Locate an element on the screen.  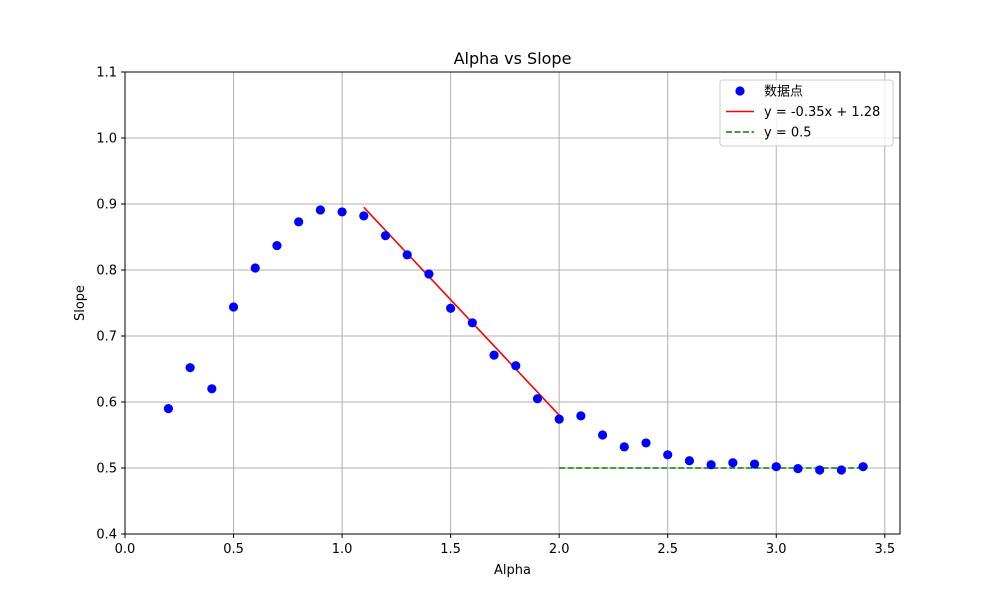
chart-title: Alpha vs Slope is located at coordinates (513, 58).